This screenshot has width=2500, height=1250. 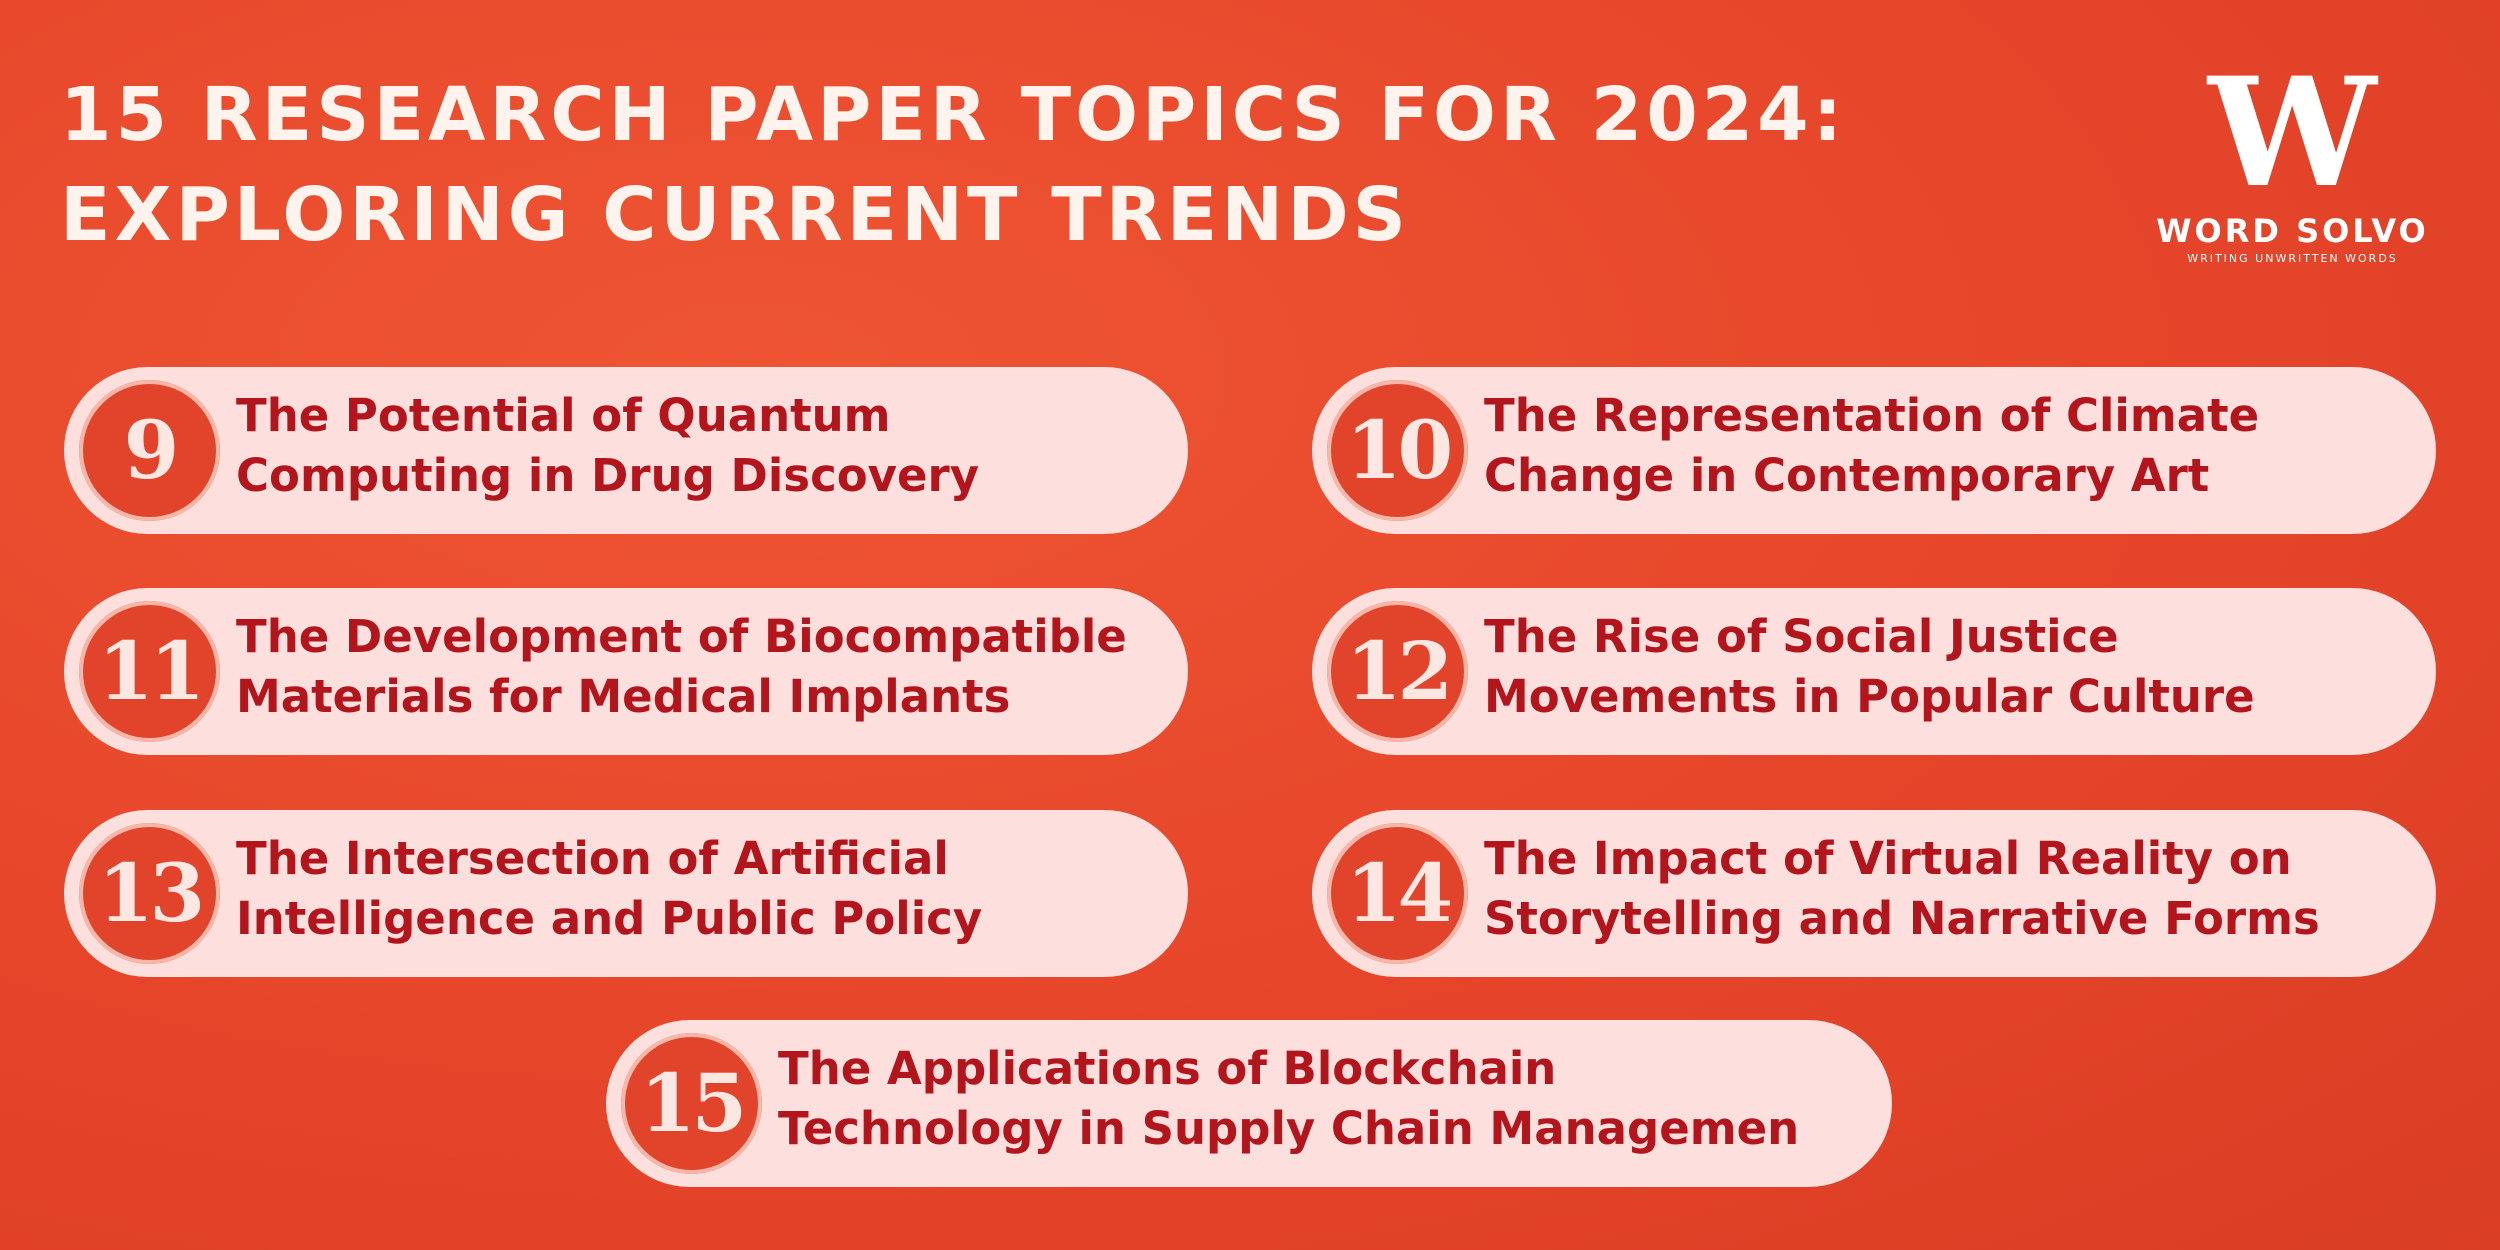 What do you see at coordinates (1167, 1068) in the screenshot?
I see `topic-text: The Applications of Blockchain` at bounding box center [1167, 1068].